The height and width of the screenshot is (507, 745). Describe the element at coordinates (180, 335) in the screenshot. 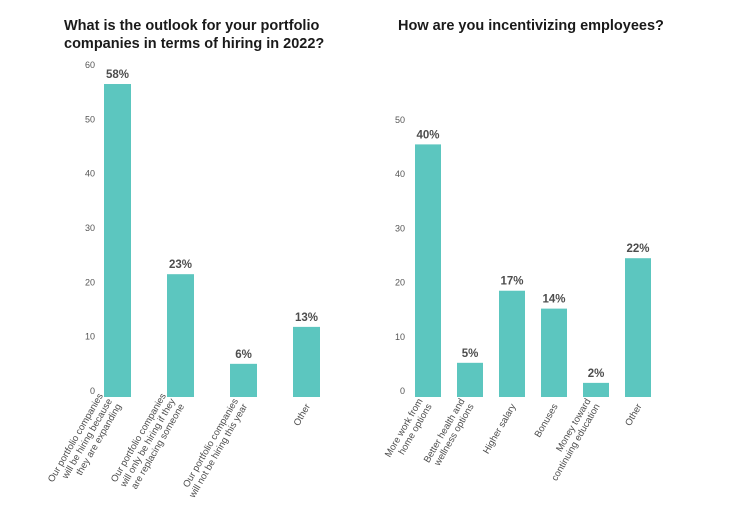

I see `hiring-bar-our-portfolio-companies-will-only-be-hir` at that location.